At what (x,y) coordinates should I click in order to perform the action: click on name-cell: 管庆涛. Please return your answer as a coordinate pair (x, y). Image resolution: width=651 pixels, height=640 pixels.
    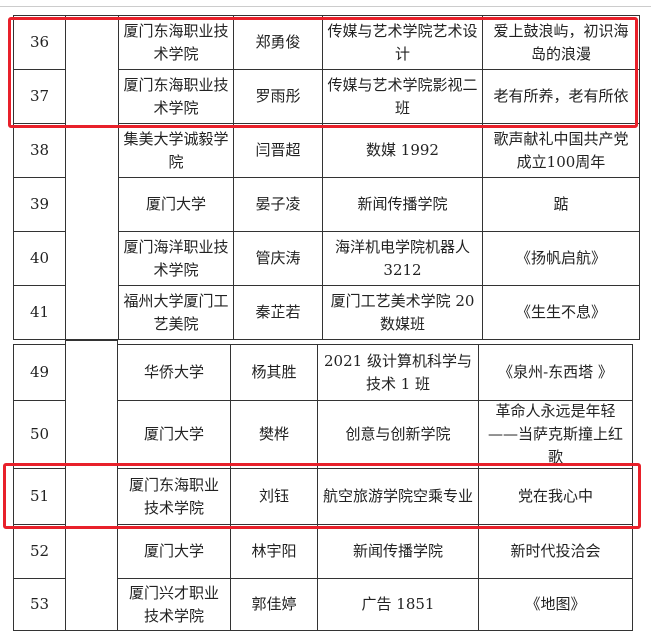
    Looking at the image, I should click on (278, 258).